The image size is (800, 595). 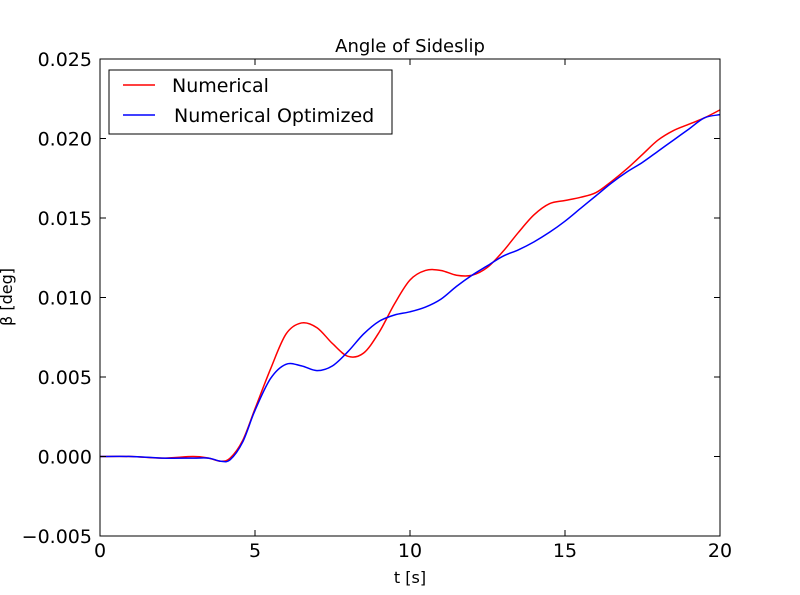 I want to click on y-tick-label: 0.025, so click(x=65, y=60).